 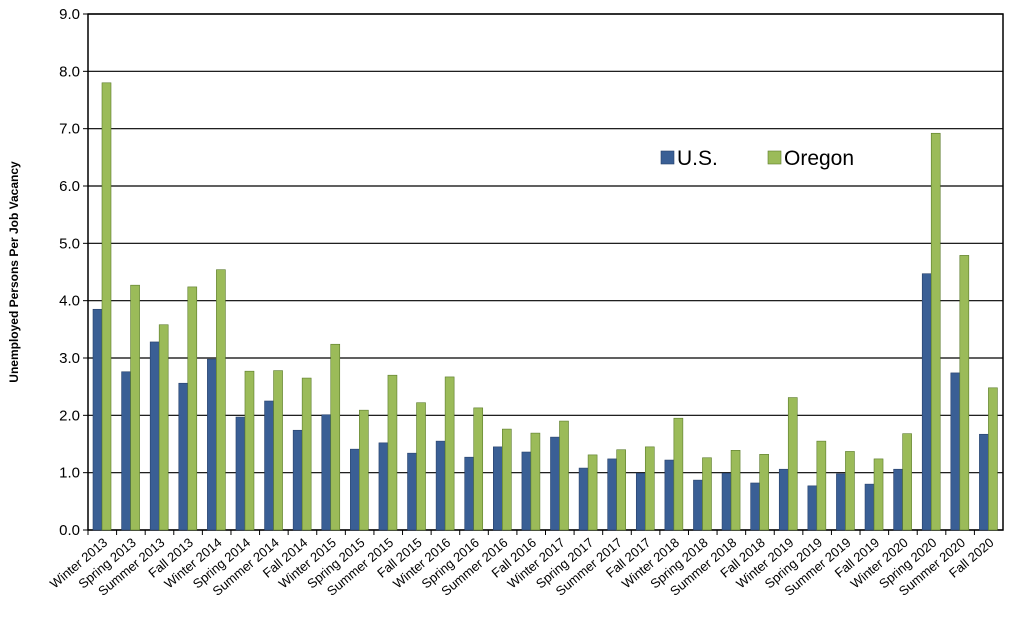 What do you see at coordinates (69, 301) in the screenshot?
I see `y-tick-label: 4.0` at bounding box center [69, 301].